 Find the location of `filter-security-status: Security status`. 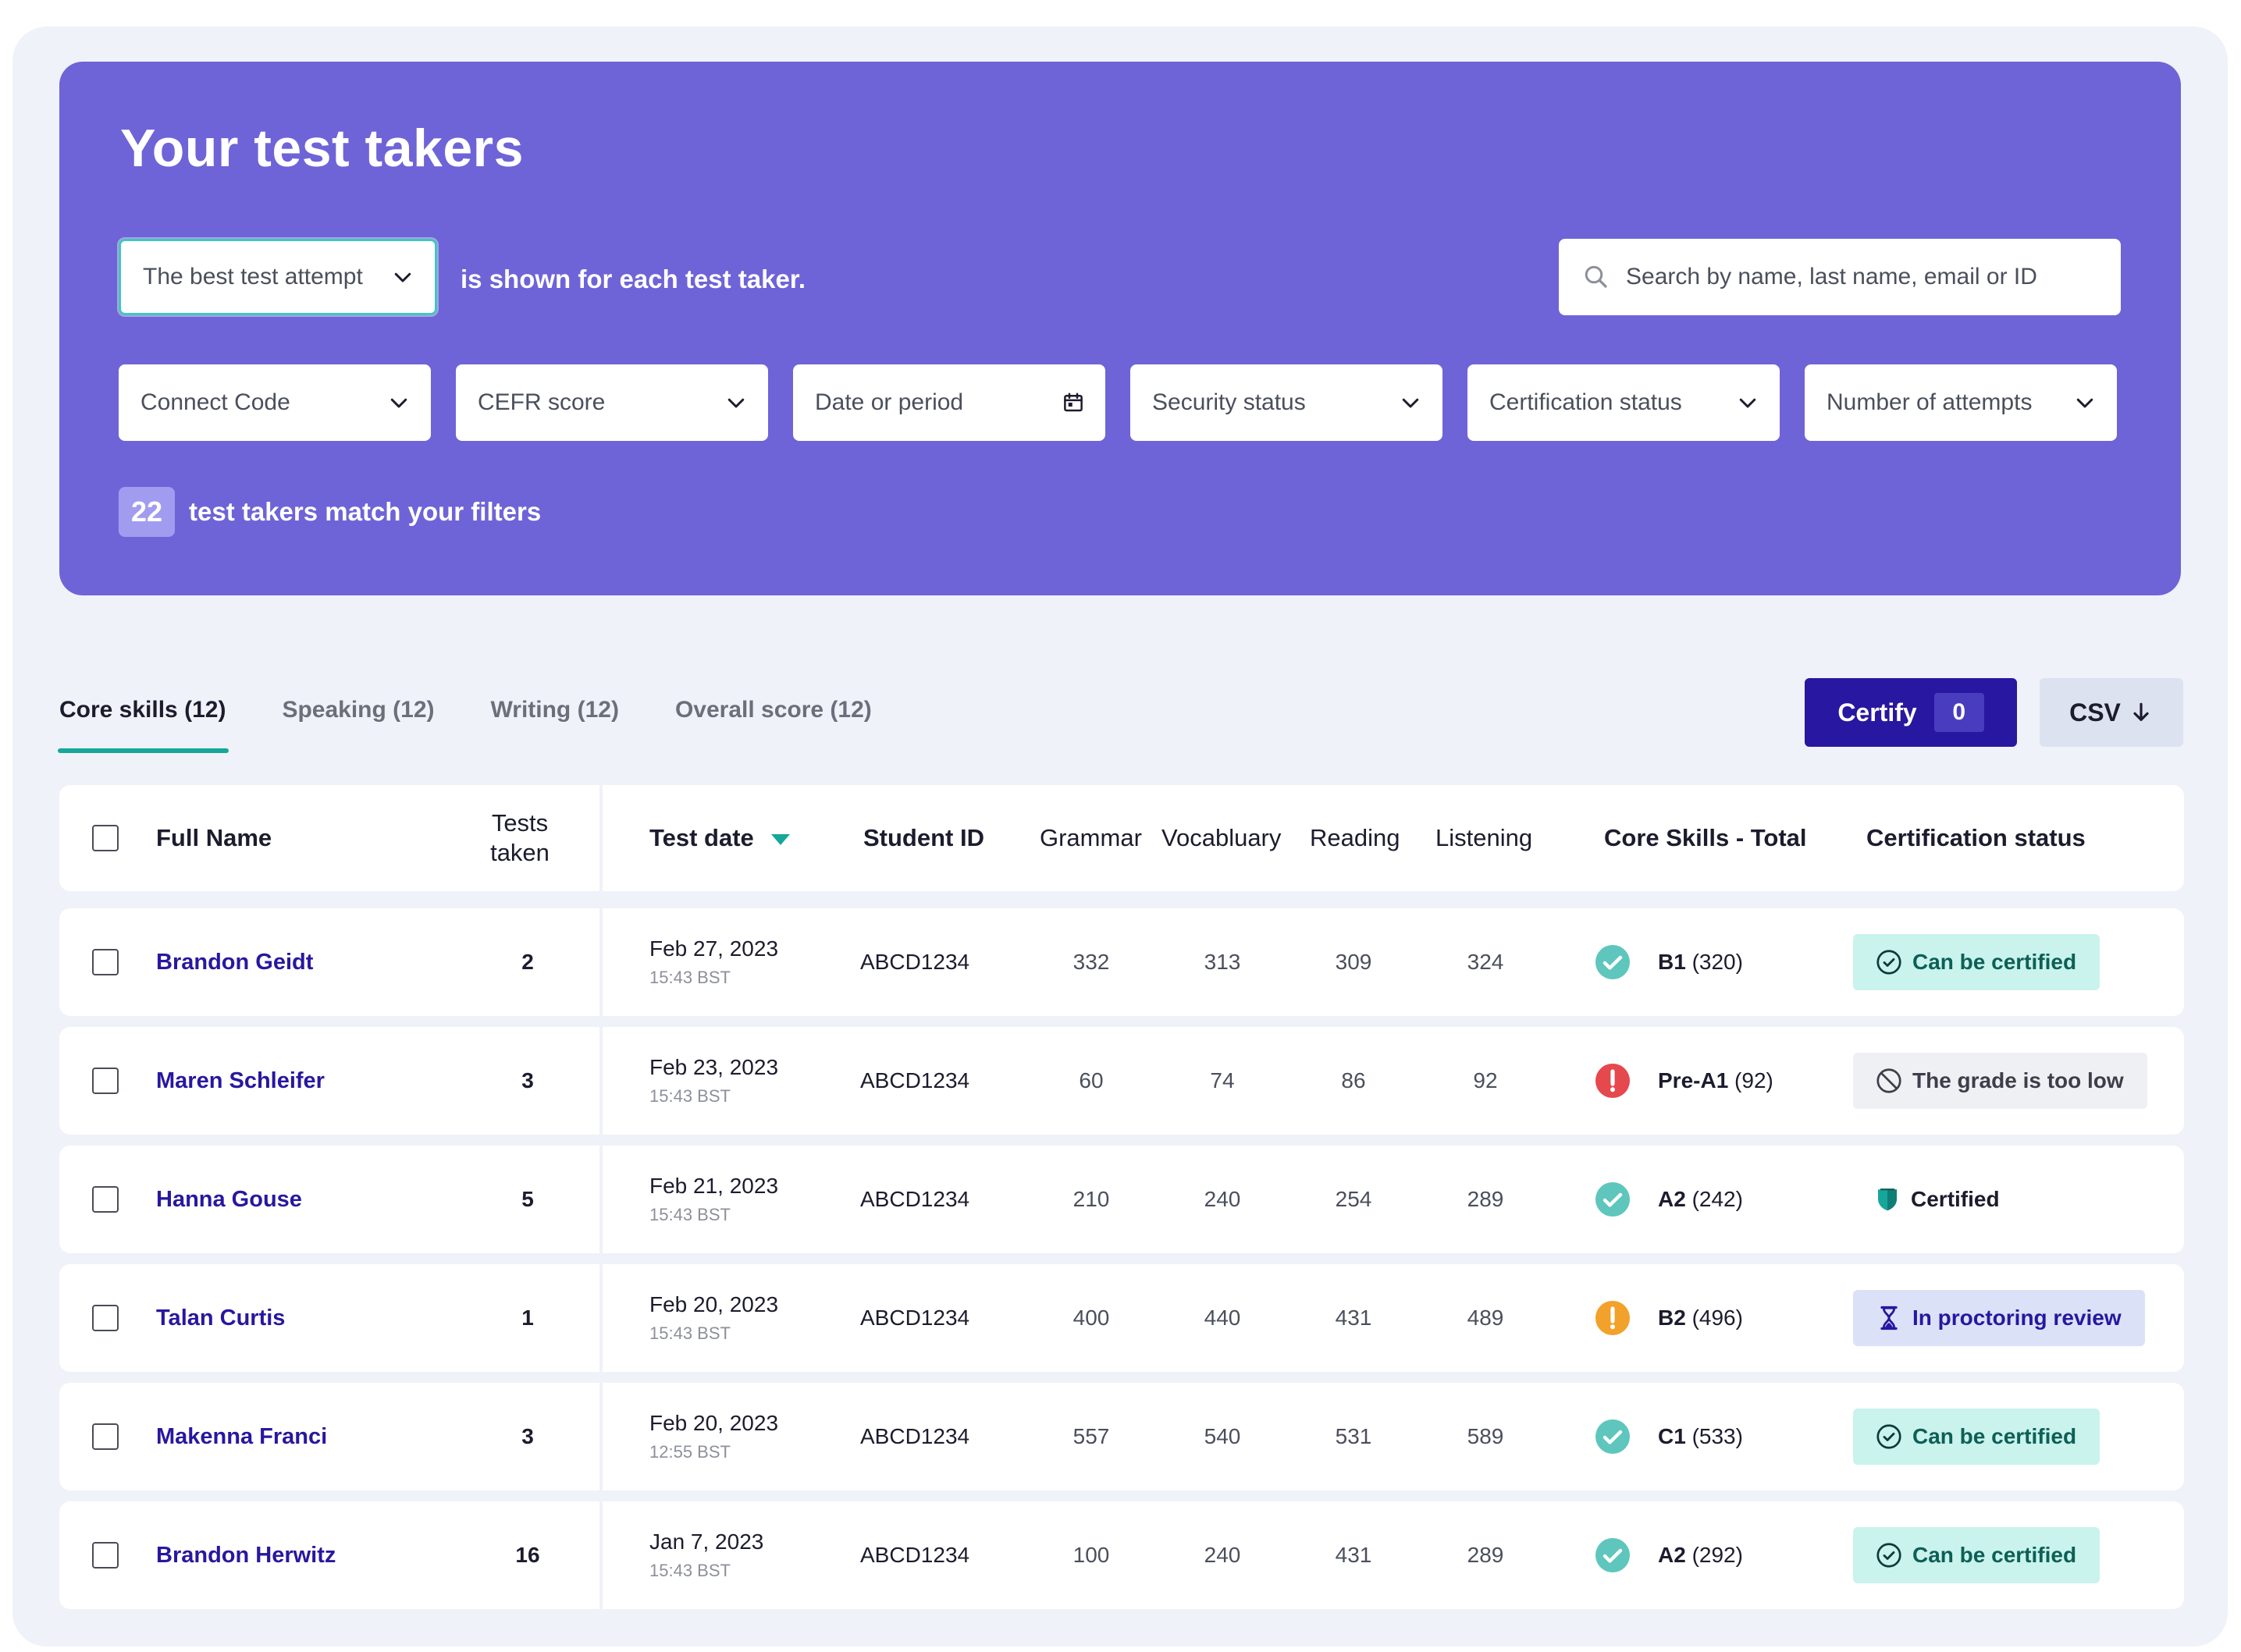

filter-security-status: Security status is located at coordinates (1286, 402).